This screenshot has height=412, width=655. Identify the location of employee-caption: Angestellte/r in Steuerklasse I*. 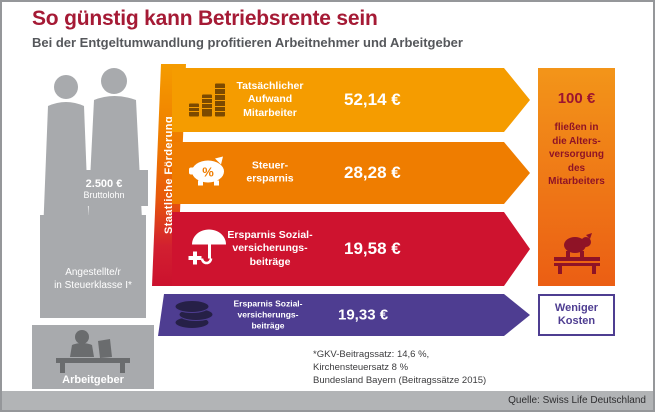
(93, 279).